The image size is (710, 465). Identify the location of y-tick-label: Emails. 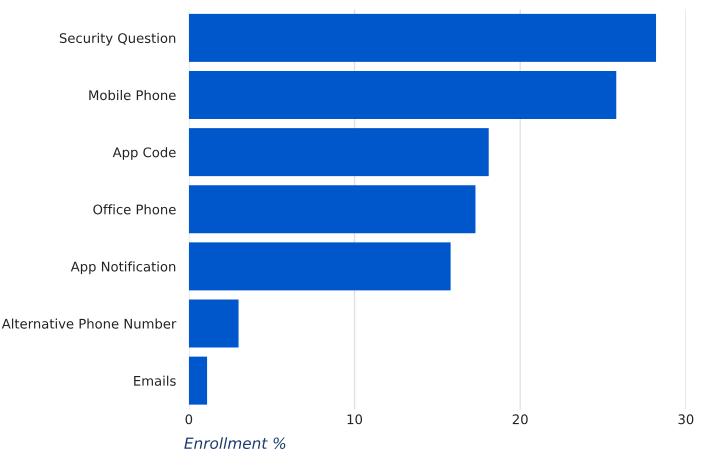
(155, 381).